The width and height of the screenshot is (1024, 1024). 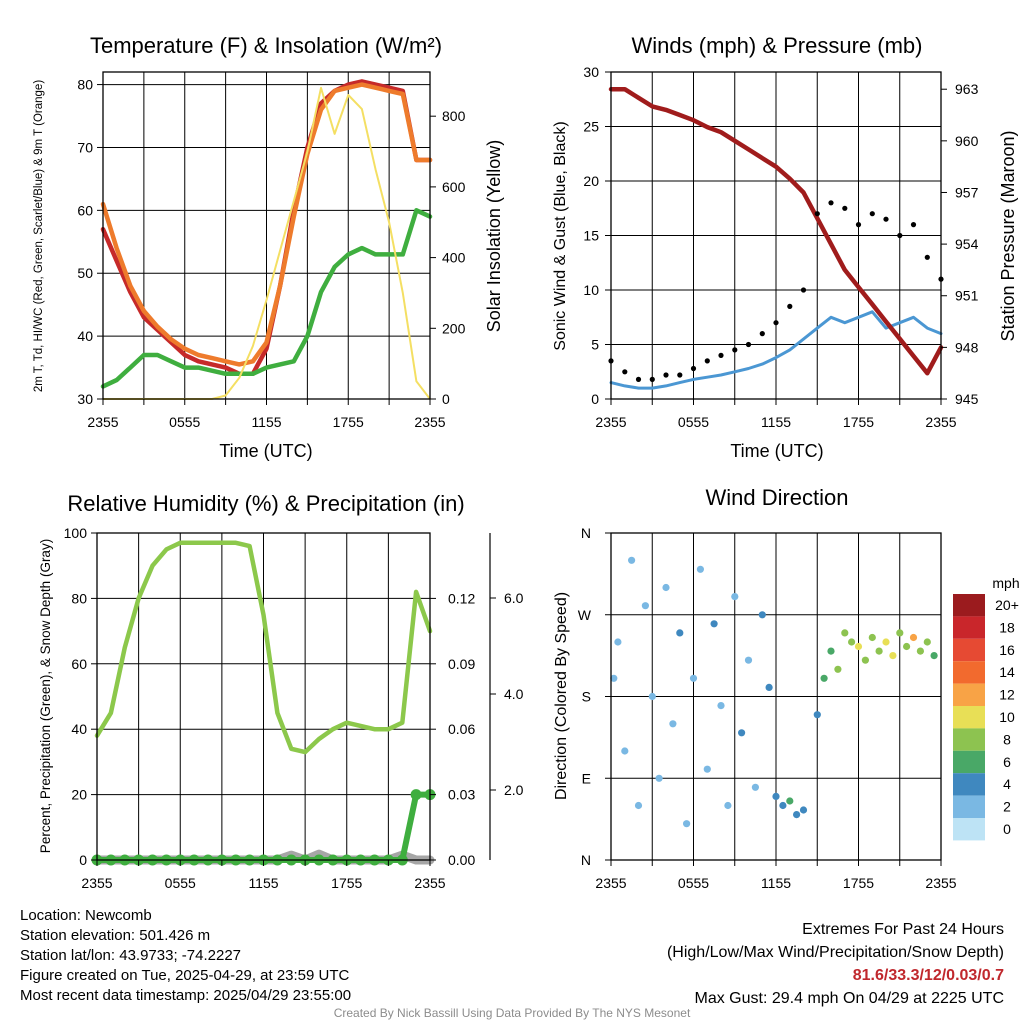 I want to click on pressure-line, so click(x=776, y=231).